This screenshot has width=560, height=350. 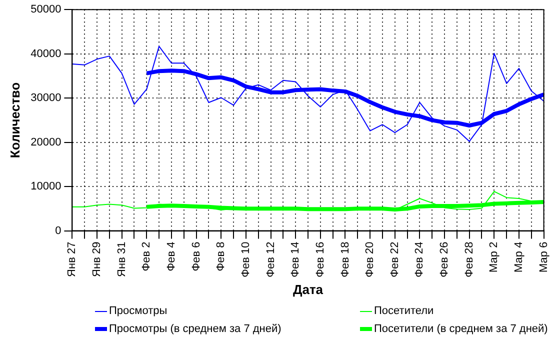 What do you see at coordinates (320, 260) in the screenshot?
I see `x-tick-label: Фев 16` at bounding box center [320, 260].